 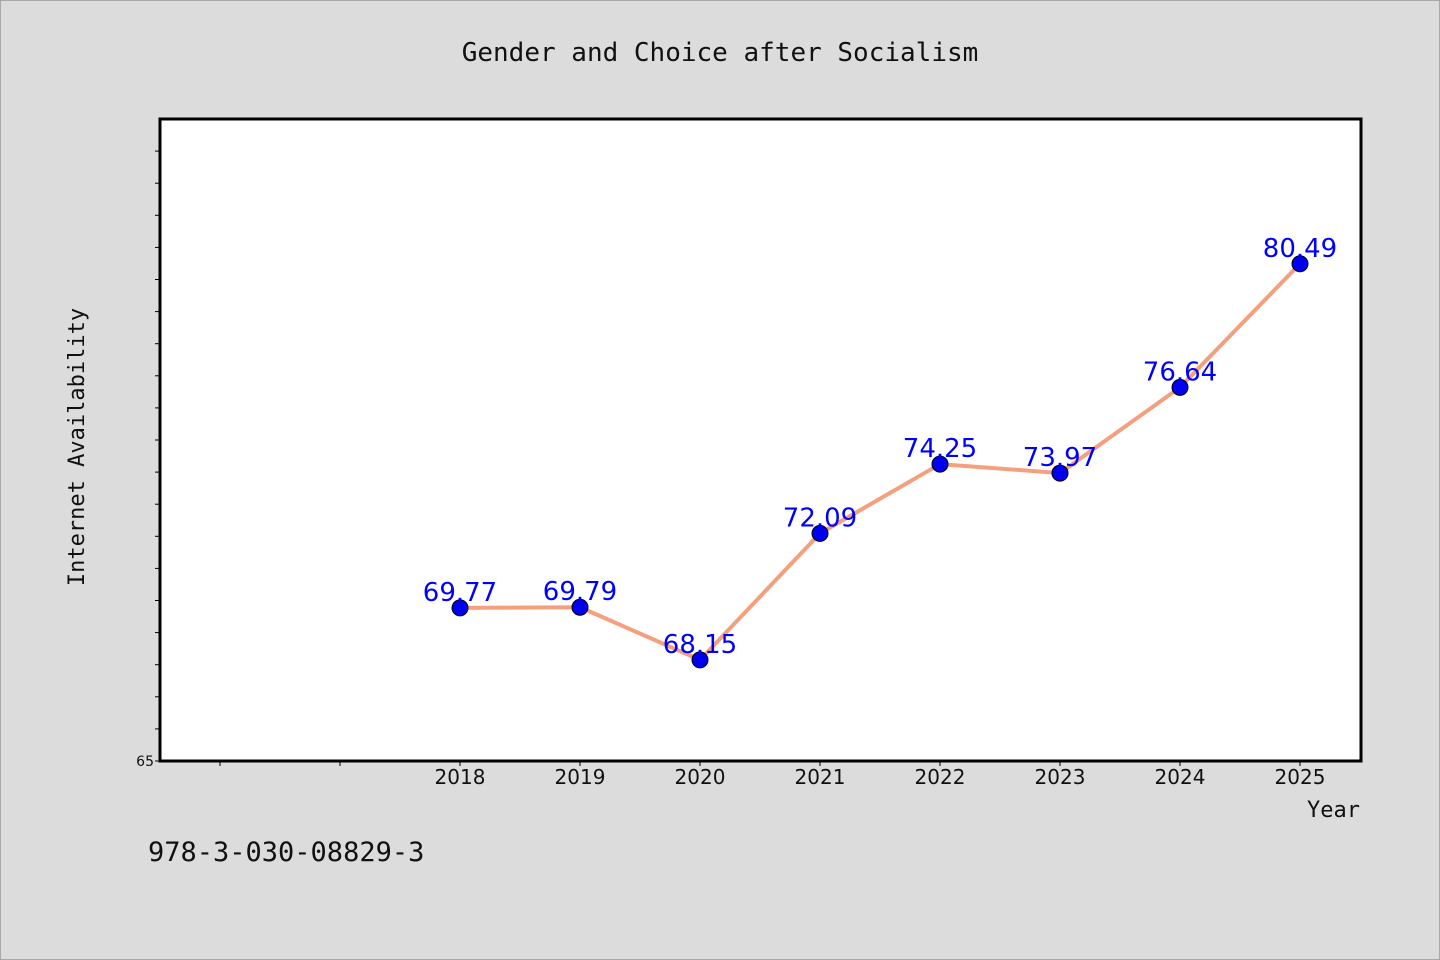 What do you see at coordinates (940, 777) in the screenshot?
I see `x-tick-label: 2022` at bounding box center [940, 777].